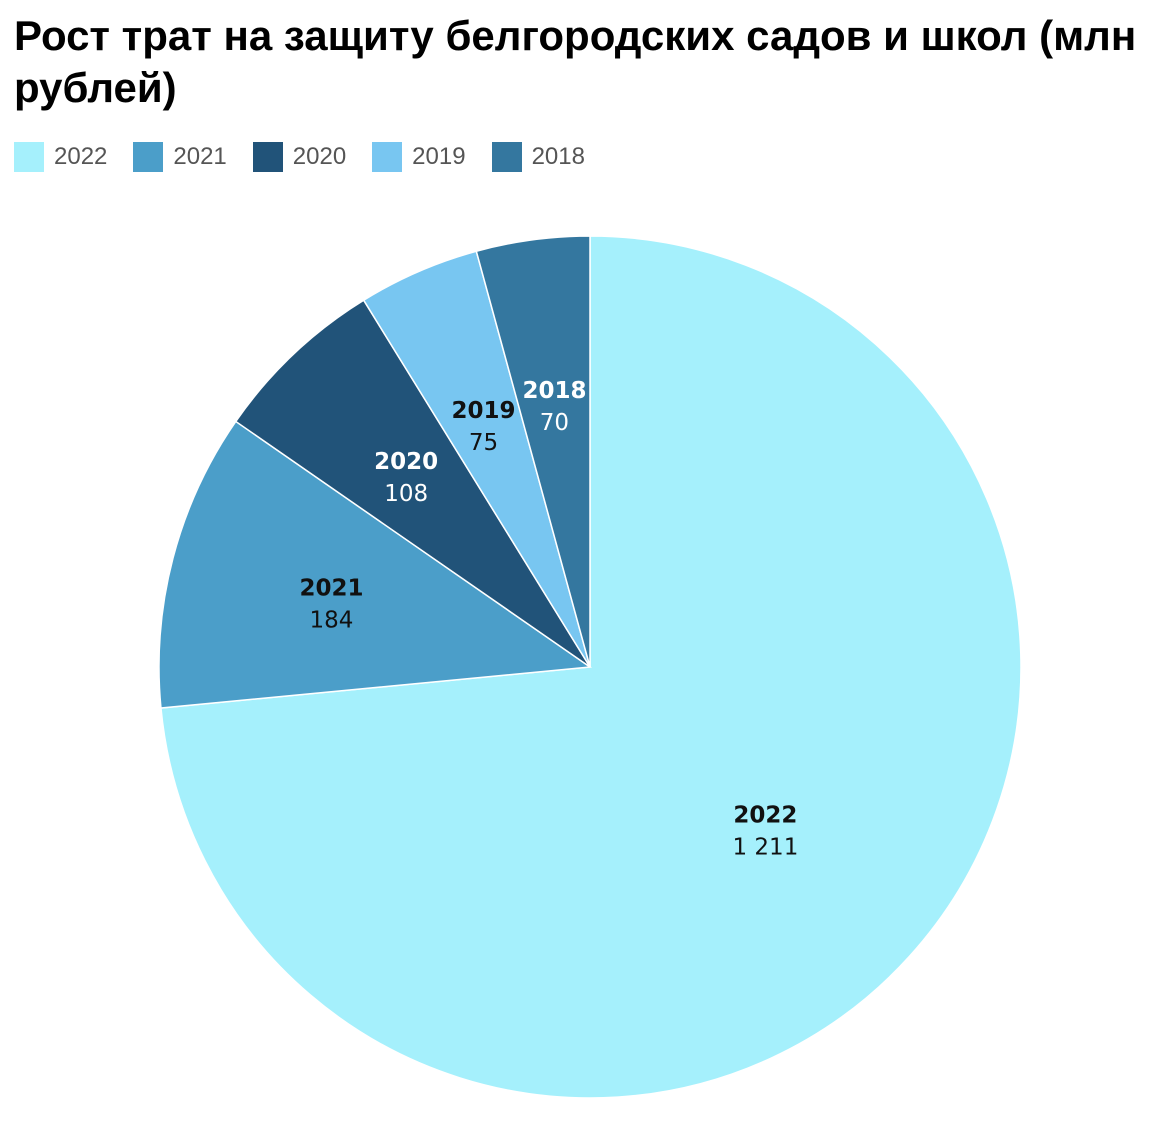 The height and width of the screenshot is (1127, 1170). I want to click on slice-label-year-2019: 2019, so click(484, 411).